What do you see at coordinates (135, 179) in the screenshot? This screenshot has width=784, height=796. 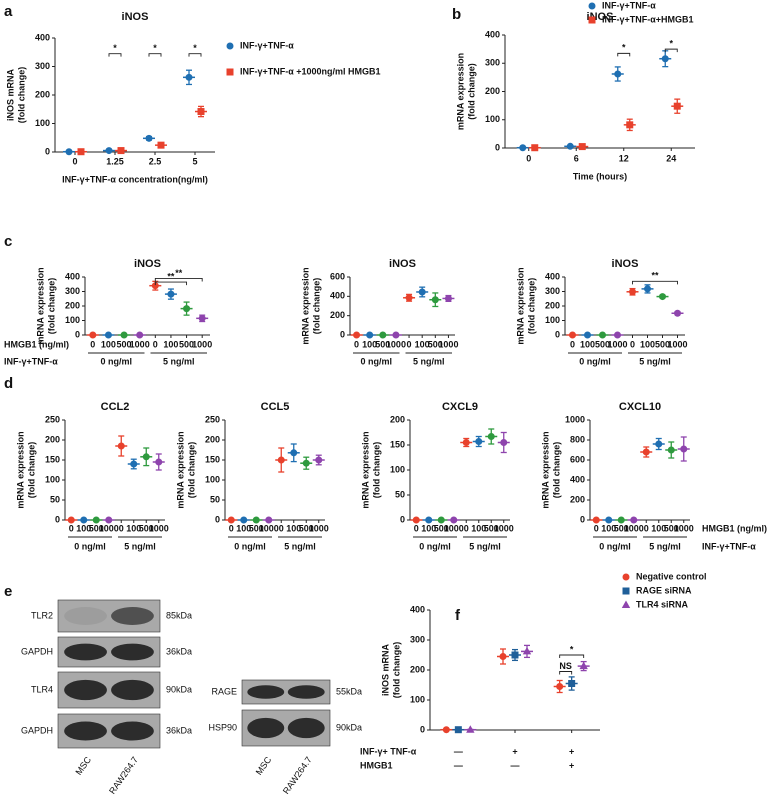 I see `x-axis-label: INF-γ+TNF-α concentration(ng/ml)` at bounding box center [135, 179].